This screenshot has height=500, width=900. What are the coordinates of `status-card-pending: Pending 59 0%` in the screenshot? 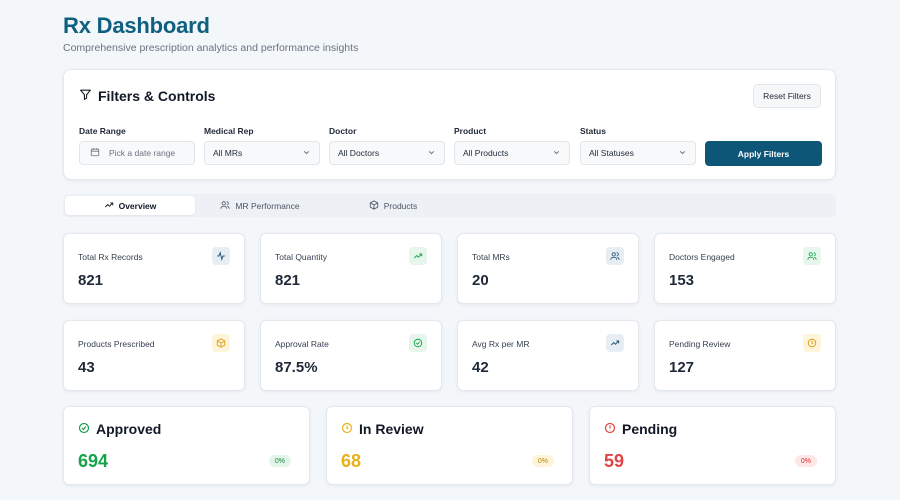 It's located at (712, 445).